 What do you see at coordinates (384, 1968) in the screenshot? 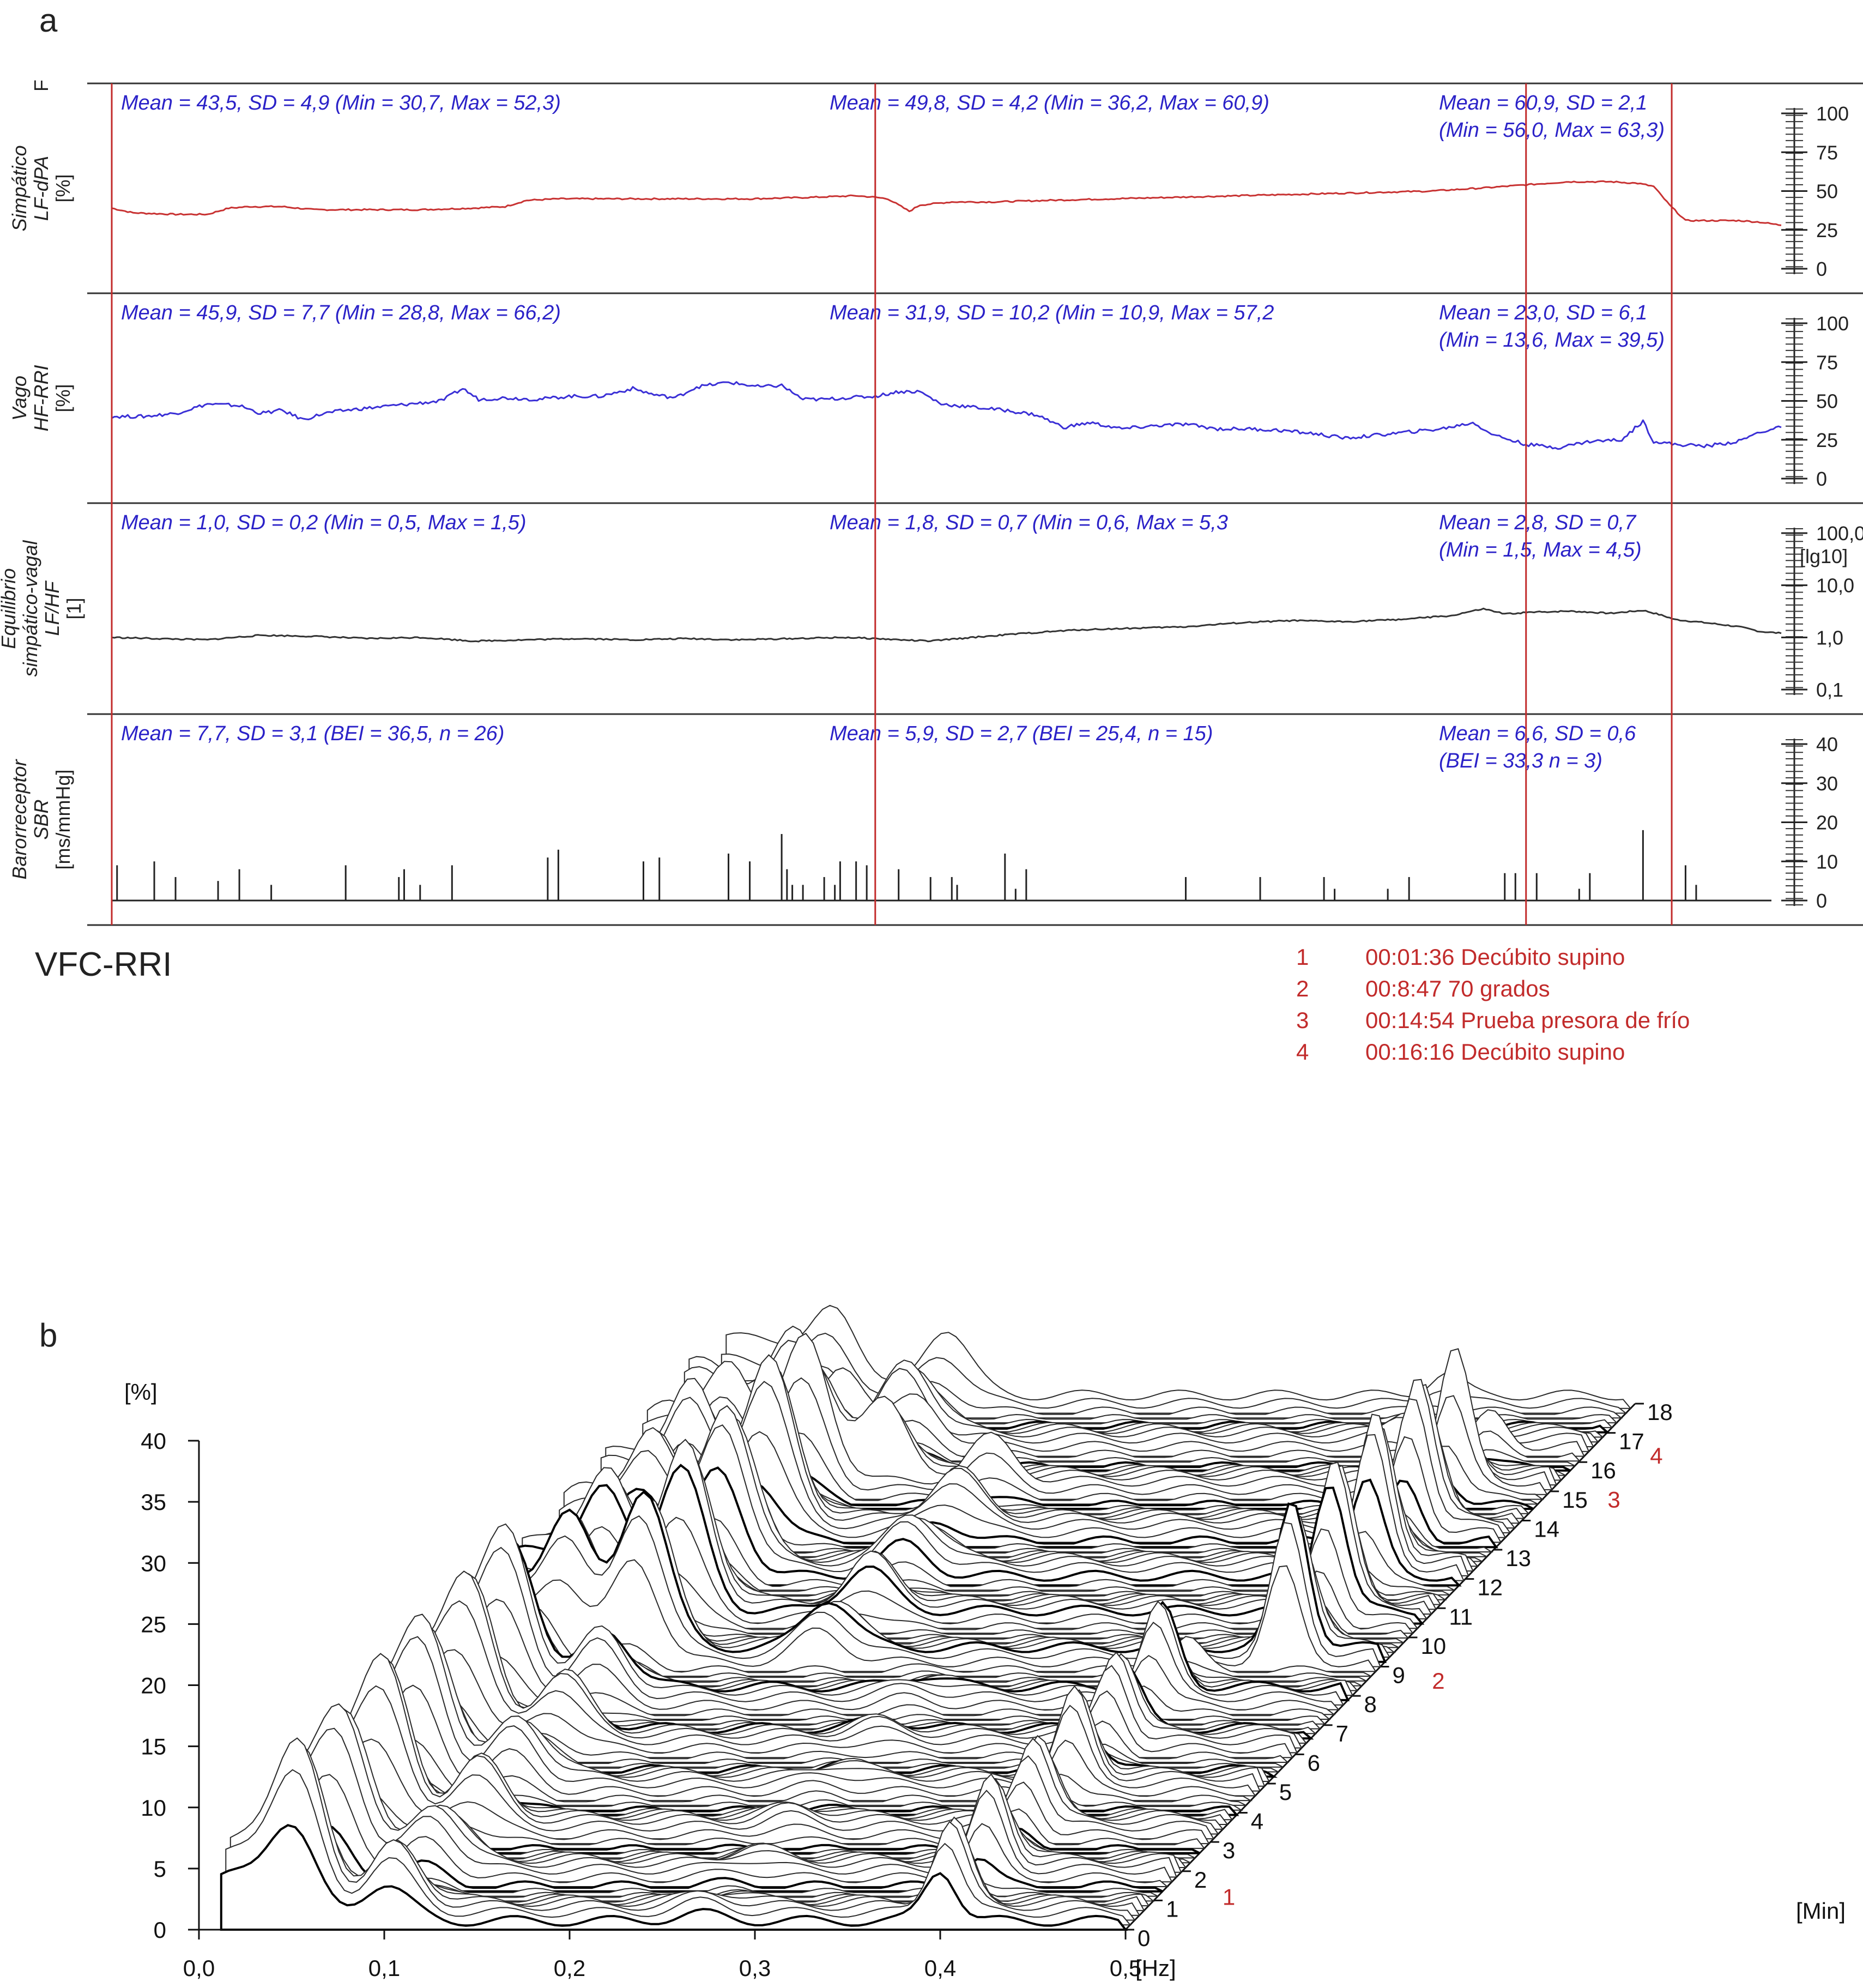
I see `frequency-tick-label-1: 0,1` at bounding box center [384, 1968].